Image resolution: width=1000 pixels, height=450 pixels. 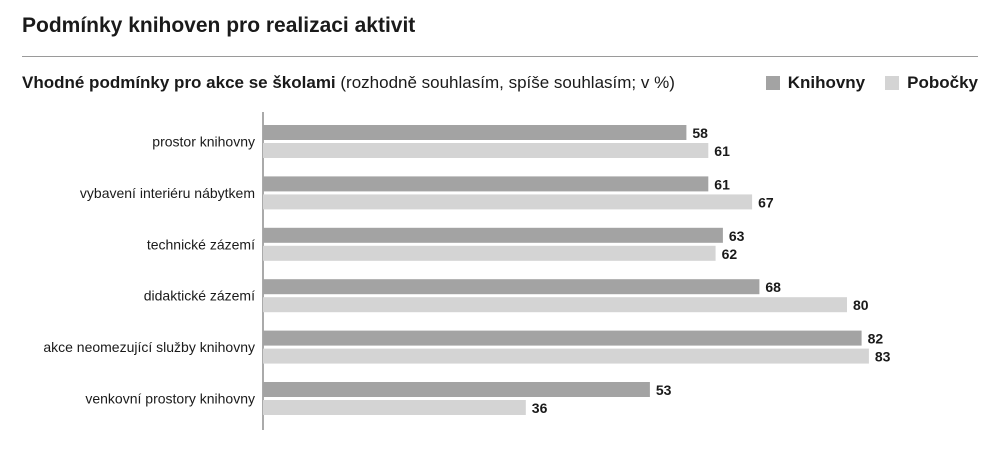 What do you see at coordinates (203, 142) in the screenshot?
I see `category-label: prostor knihovny` at bounding box center [203, 142].